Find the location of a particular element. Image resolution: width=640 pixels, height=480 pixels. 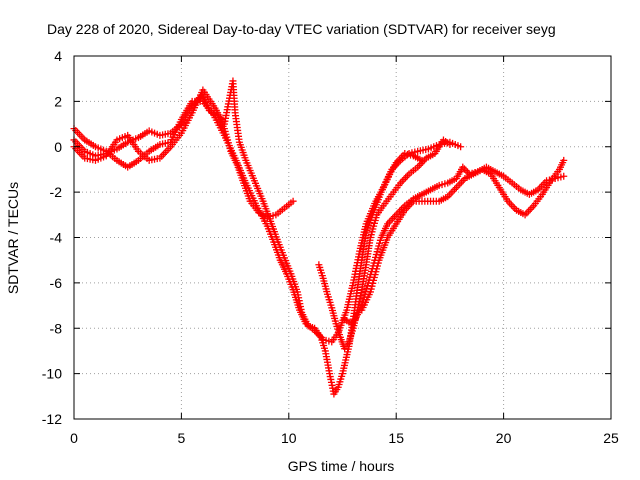

y-tick-label: -4 is located at coordinates (56, 238).